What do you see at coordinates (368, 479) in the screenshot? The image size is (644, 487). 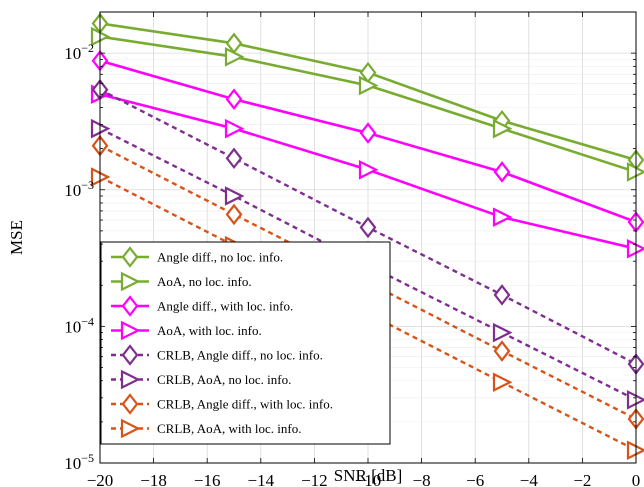 I see `x-tick-label: −10` at bounding box center [368, 479].